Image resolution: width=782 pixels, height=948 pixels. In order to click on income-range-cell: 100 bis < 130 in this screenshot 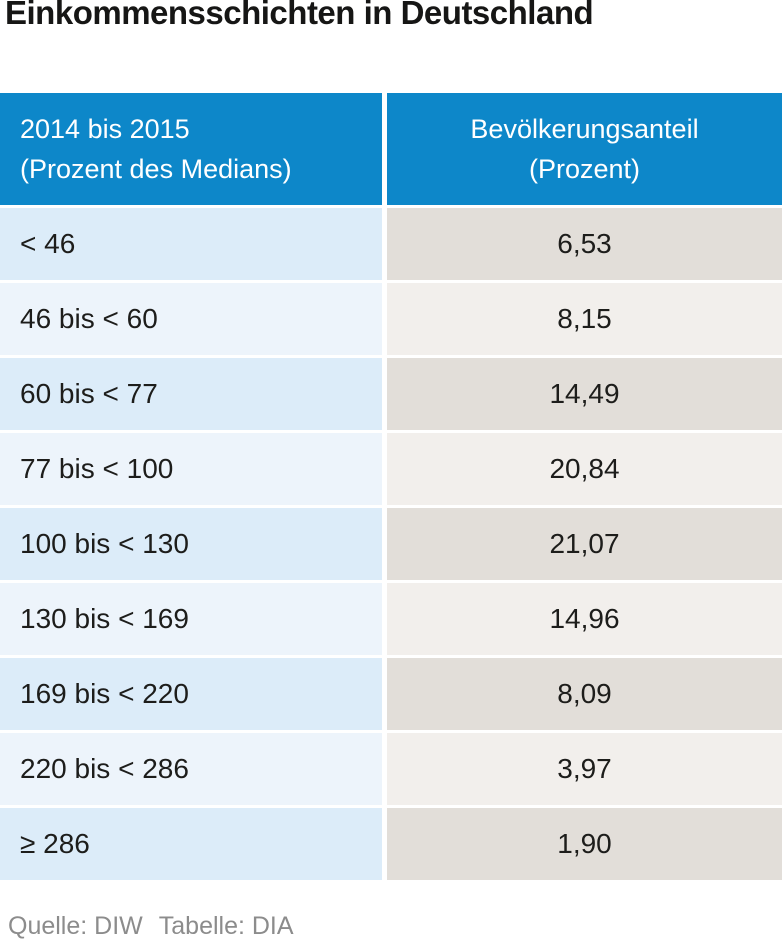, I will do `click(191, 544)`.